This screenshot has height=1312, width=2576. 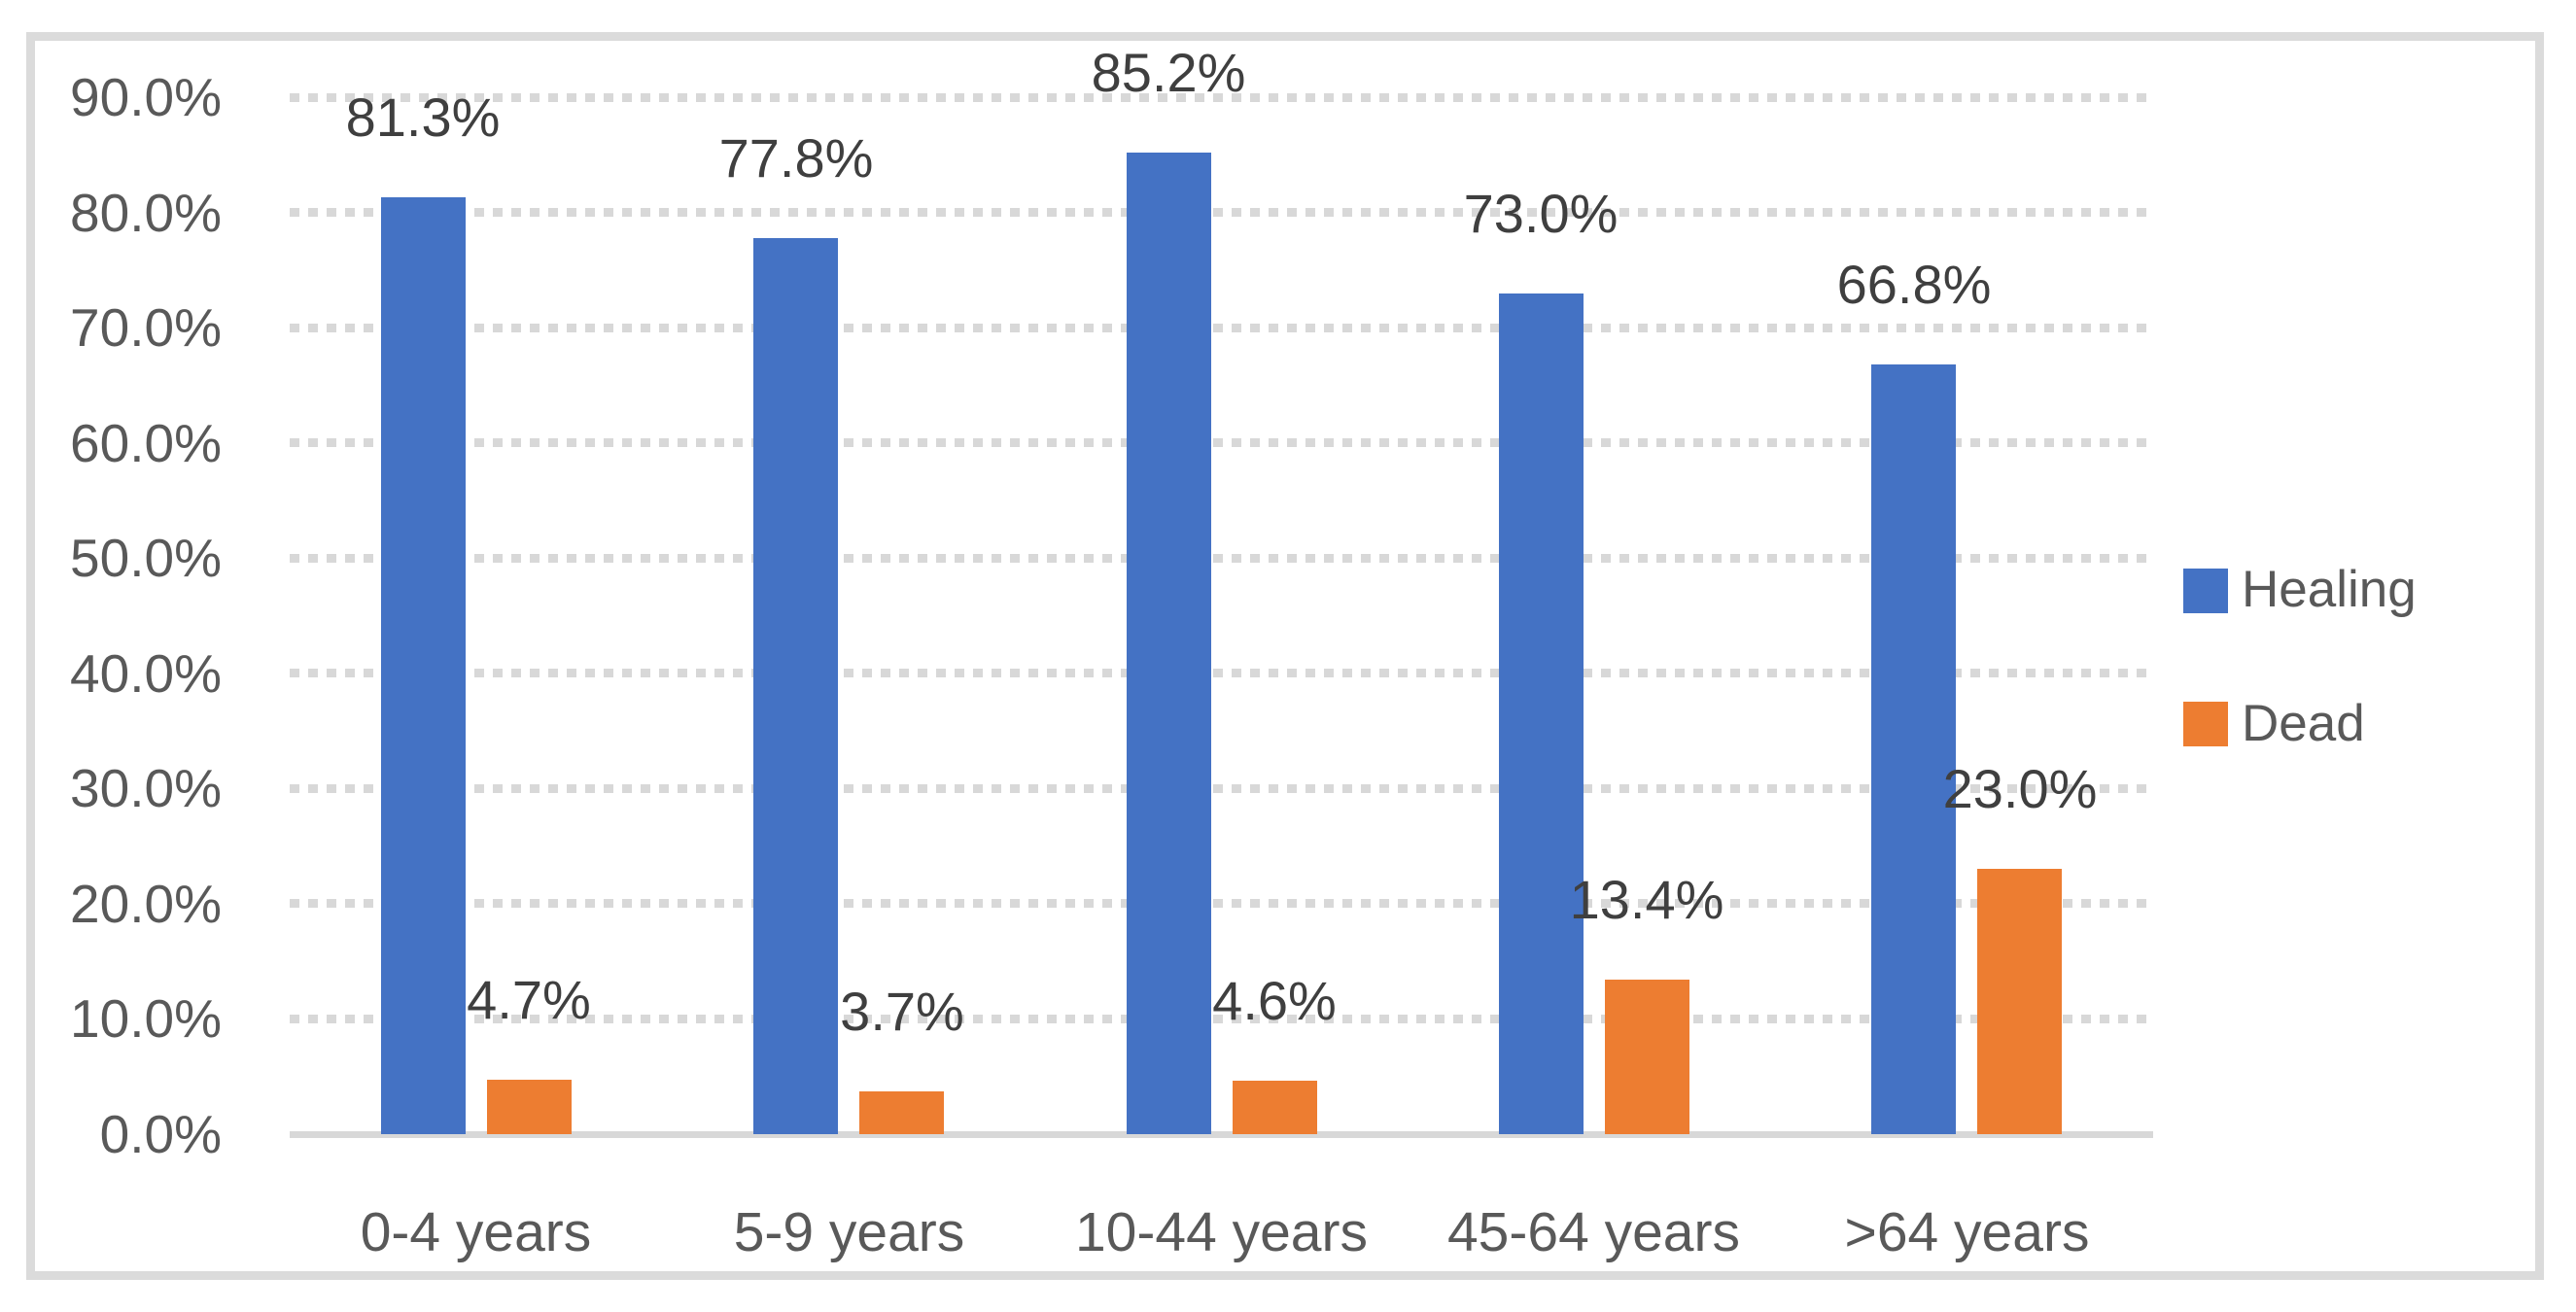 I want to click on y-tick-label-30.0%: 30.0%, so click(x=146, y=788).